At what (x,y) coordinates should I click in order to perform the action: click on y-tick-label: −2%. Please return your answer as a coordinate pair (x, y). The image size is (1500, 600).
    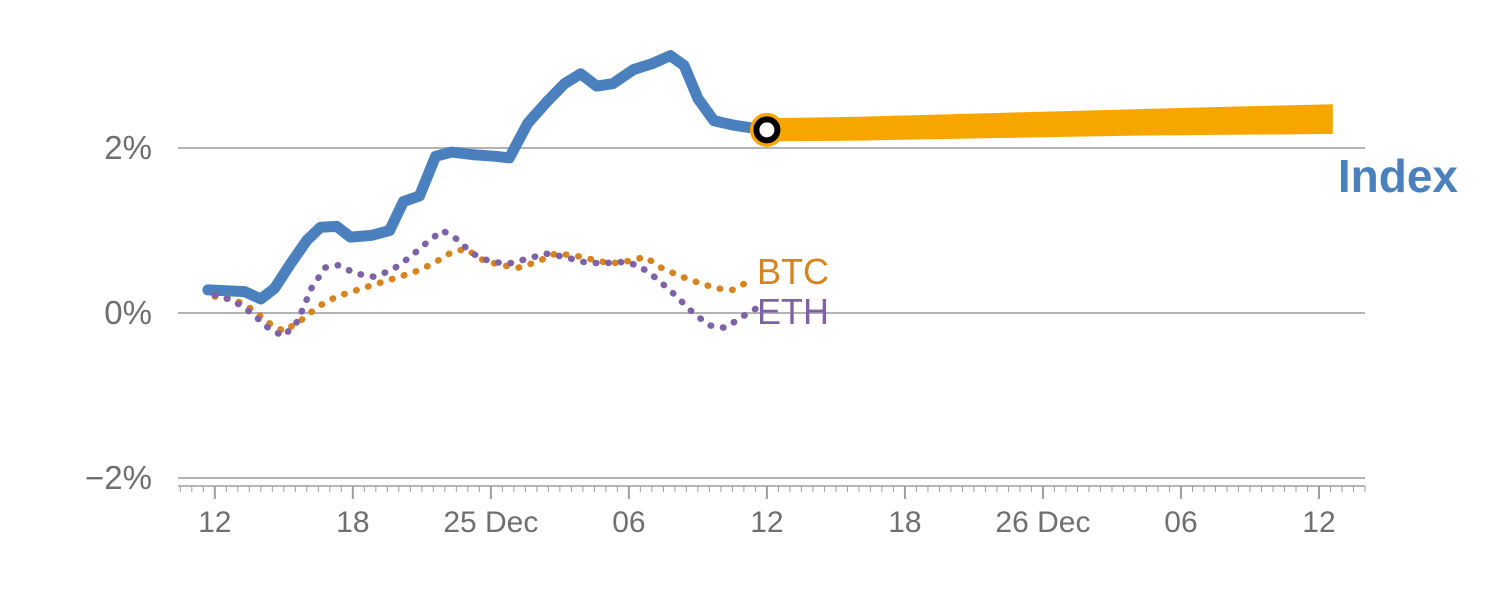
    Looking at the image, I should click on (118, 477).